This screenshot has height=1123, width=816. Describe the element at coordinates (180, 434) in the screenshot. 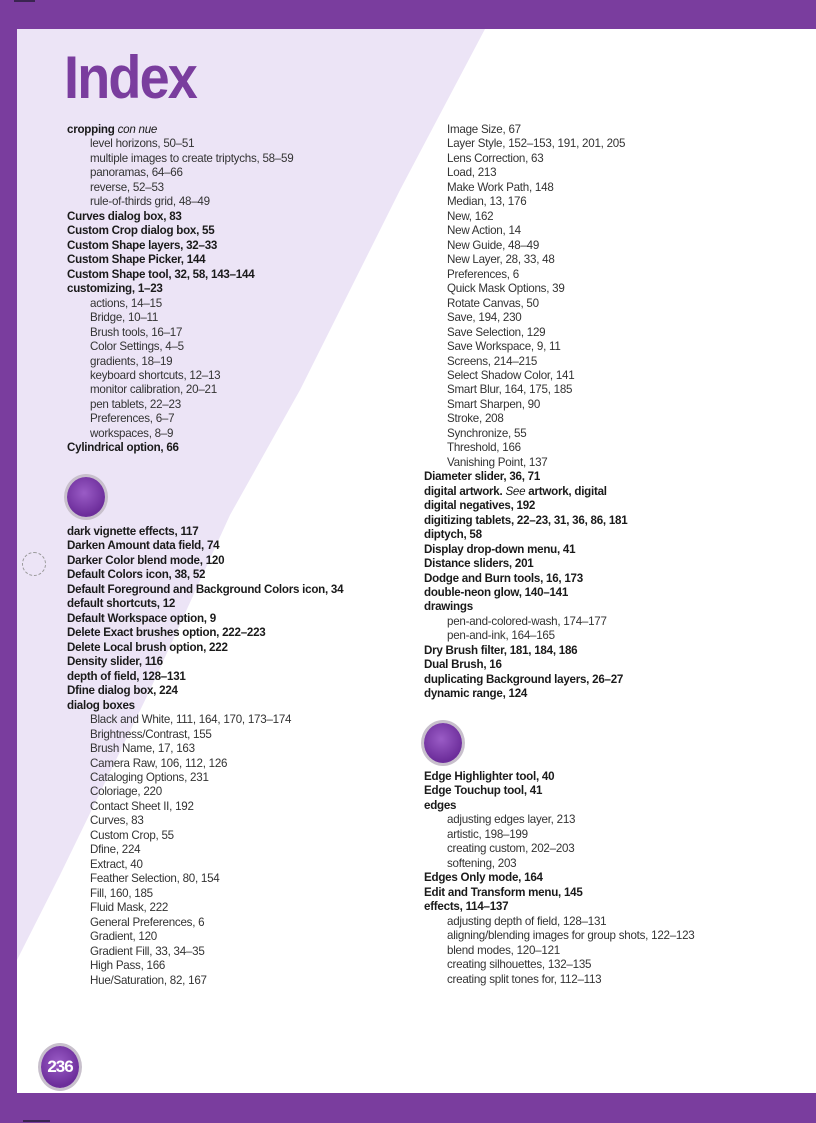

I see `index-subentry: workspaces, 8–9` at that location.